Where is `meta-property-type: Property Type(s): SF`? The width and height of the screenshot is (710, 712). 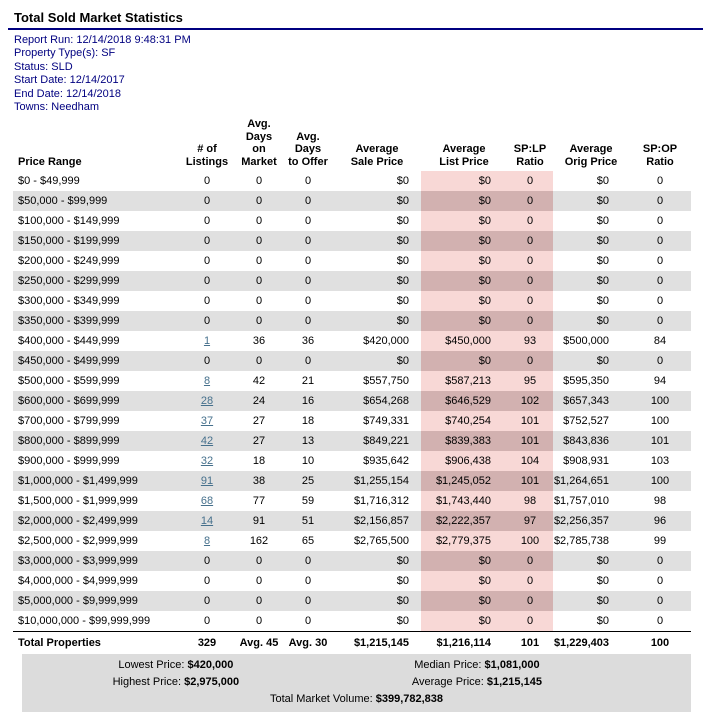
meta-property-type: Property Type(s): SF is located at coordinates (65, 53).